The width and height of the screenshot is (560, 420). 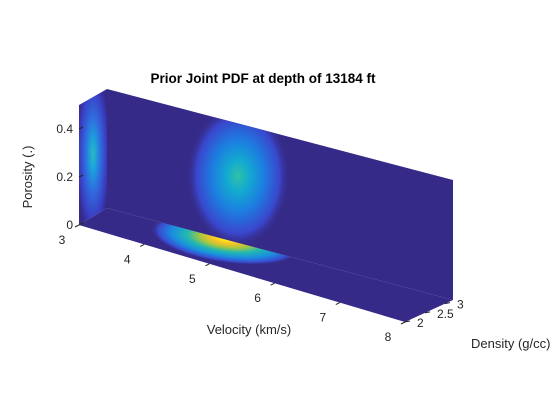 I want to click on x-axis-label: Velocity (km/s), so click(x=249, y=329).